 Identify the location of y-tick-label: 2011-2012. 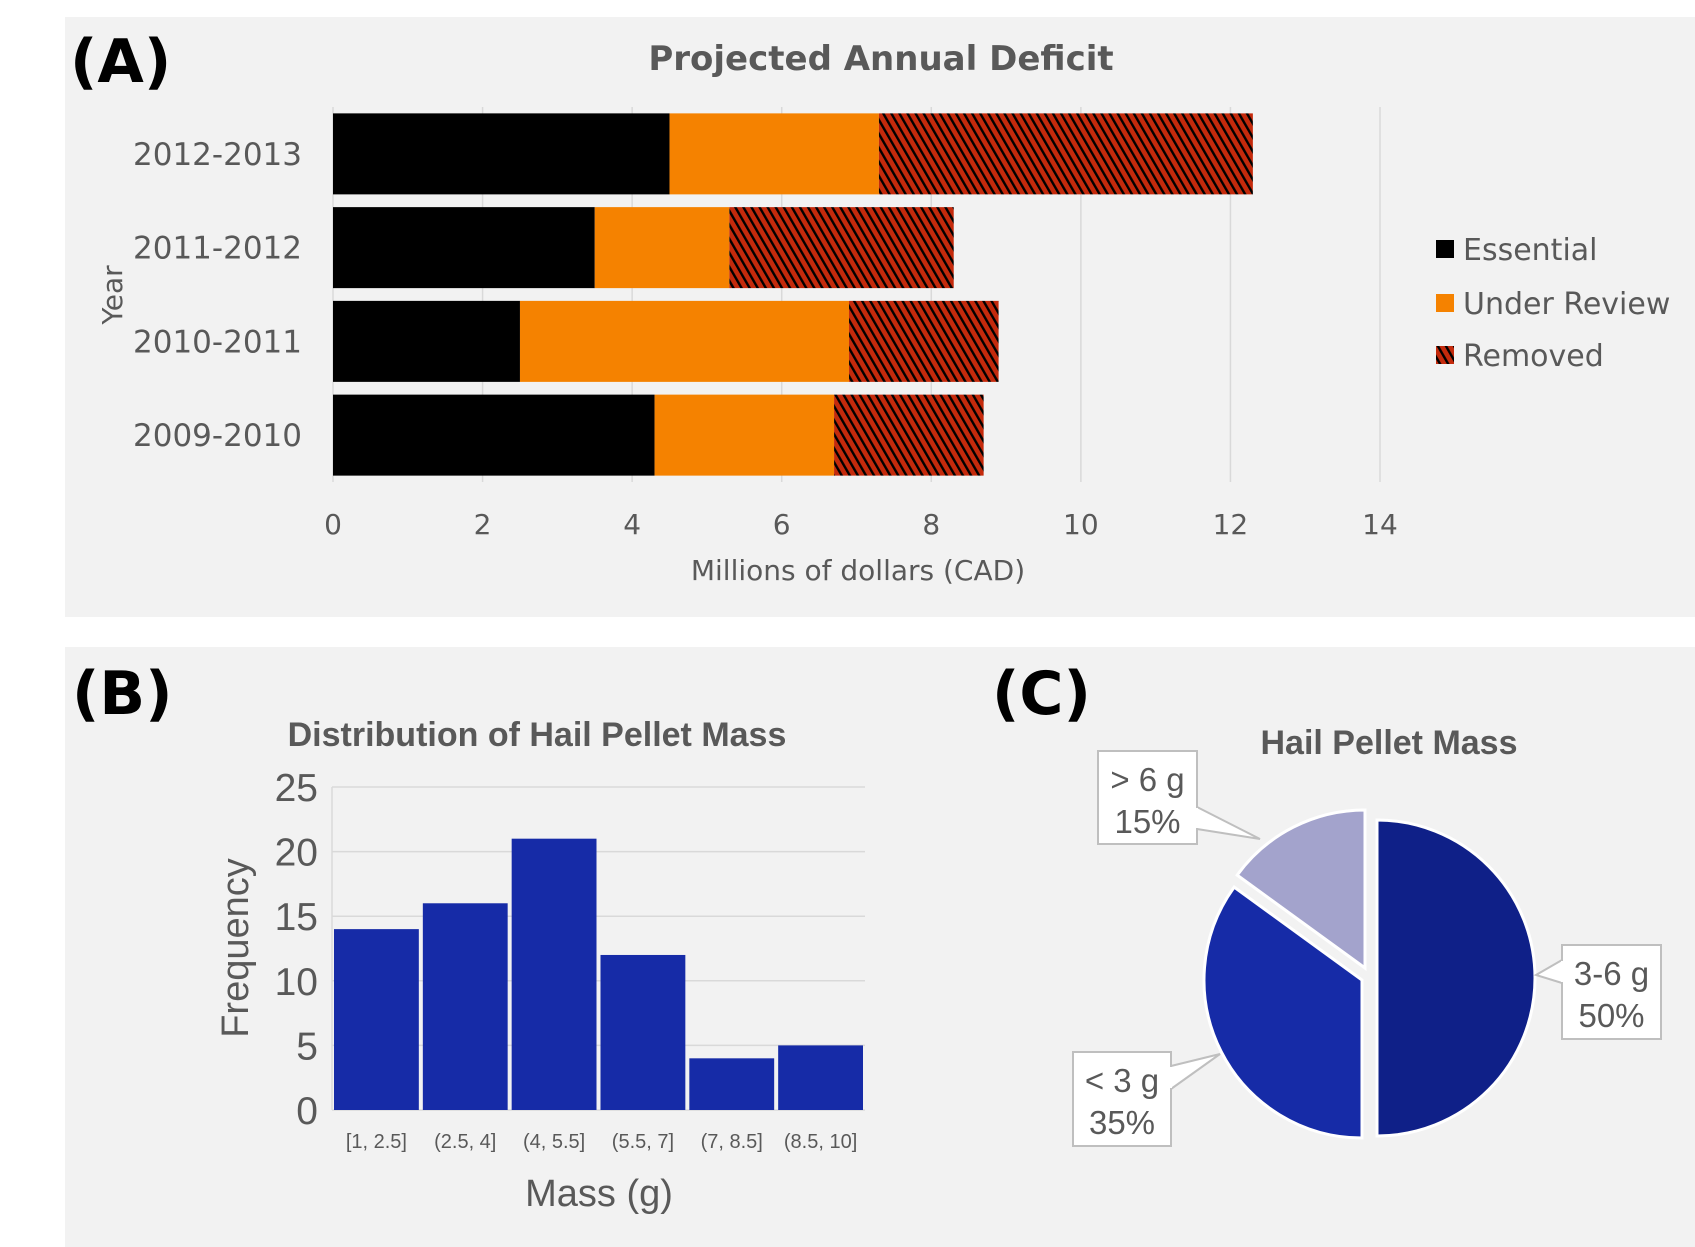
(217, 249).